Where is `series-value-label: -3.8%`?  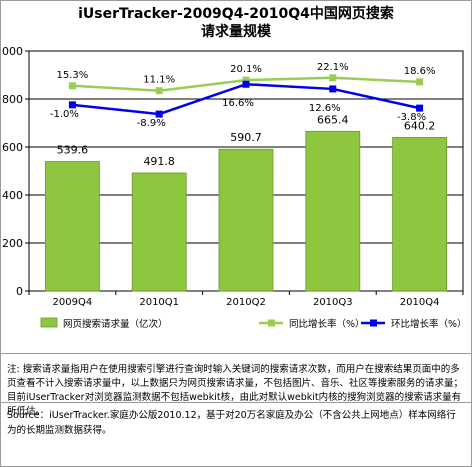 series-value-label: -3.8% is located at coordinates (411, 117).